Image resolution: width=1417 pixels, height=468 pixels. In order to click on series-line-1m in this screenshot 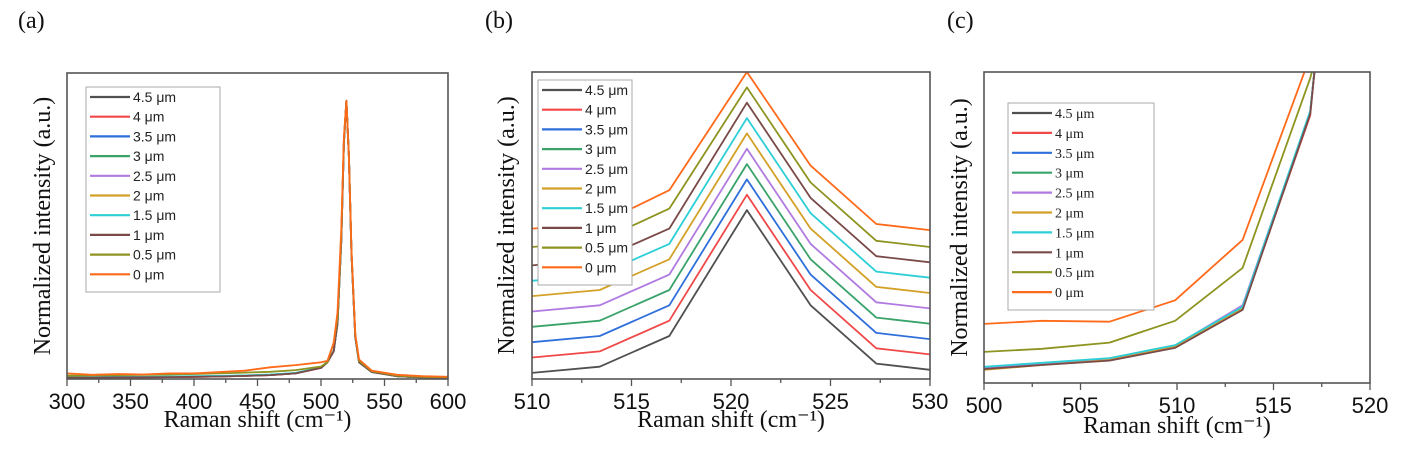, I will do `click(1150, 221)`.